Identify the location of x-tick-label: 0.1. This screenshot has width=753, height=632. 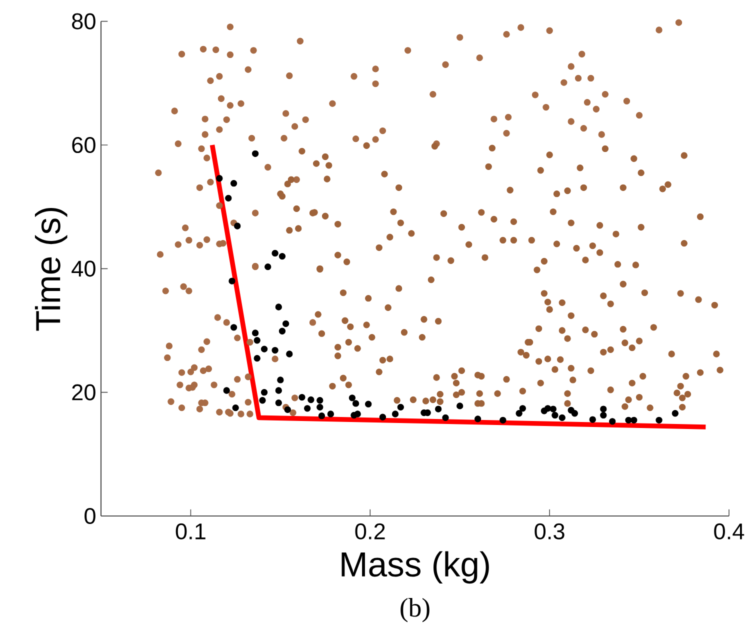
(191, 531).